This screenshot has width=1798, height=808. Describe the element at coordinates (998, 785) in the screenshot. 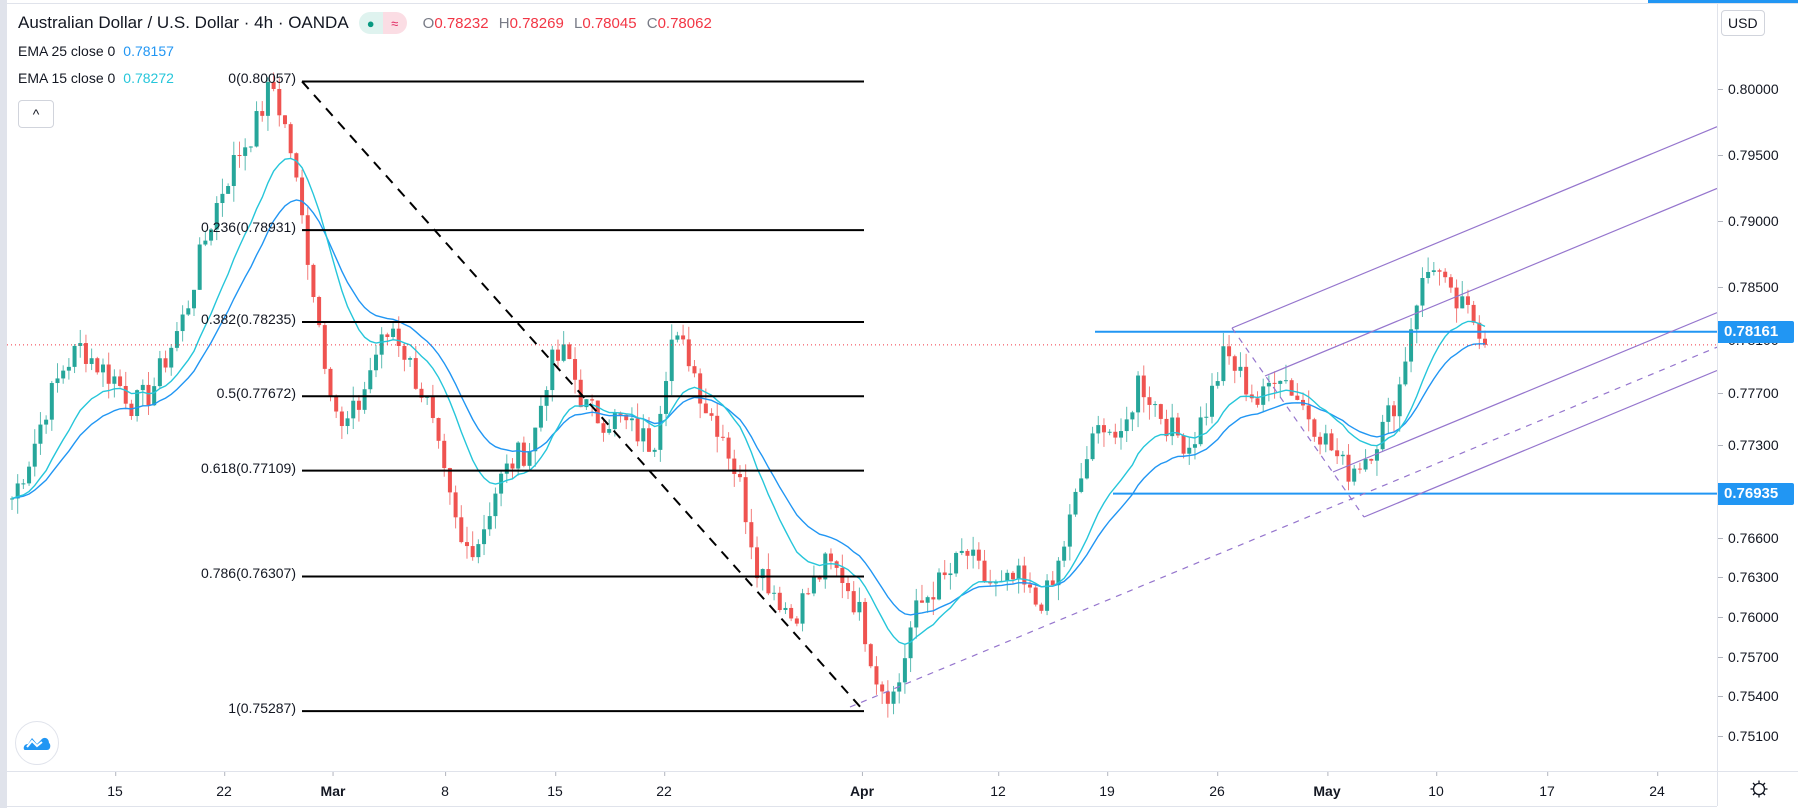

I see `time-tick: 12` at that location.